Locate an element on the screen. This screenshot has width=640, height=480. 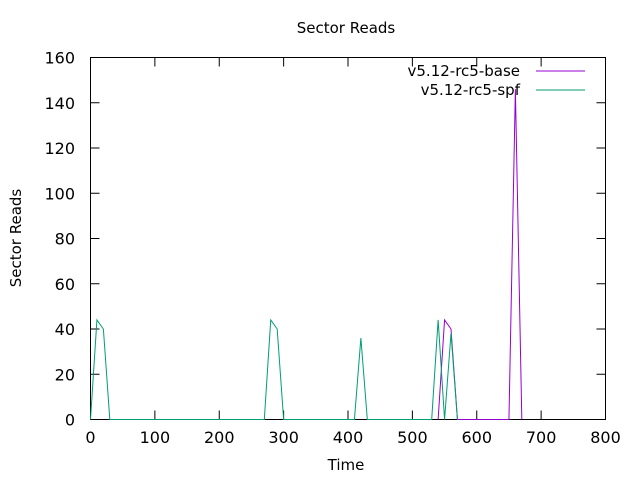
y-tick-label: 140 is located at coordinates (59, 103).